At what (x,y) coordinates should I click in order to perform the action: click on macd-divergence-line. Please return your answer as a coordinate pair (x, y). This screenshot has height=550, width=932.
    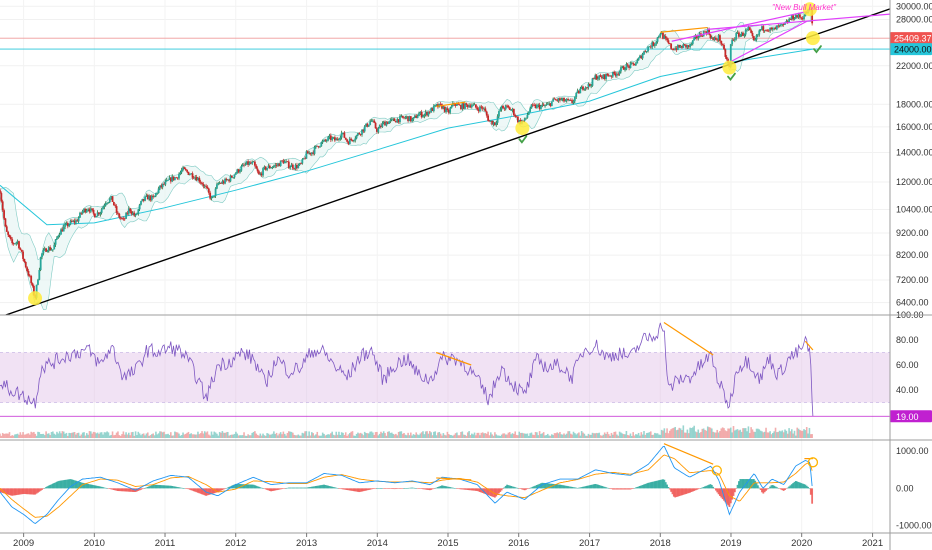
    Looking at the image, I should click on (454, 479).